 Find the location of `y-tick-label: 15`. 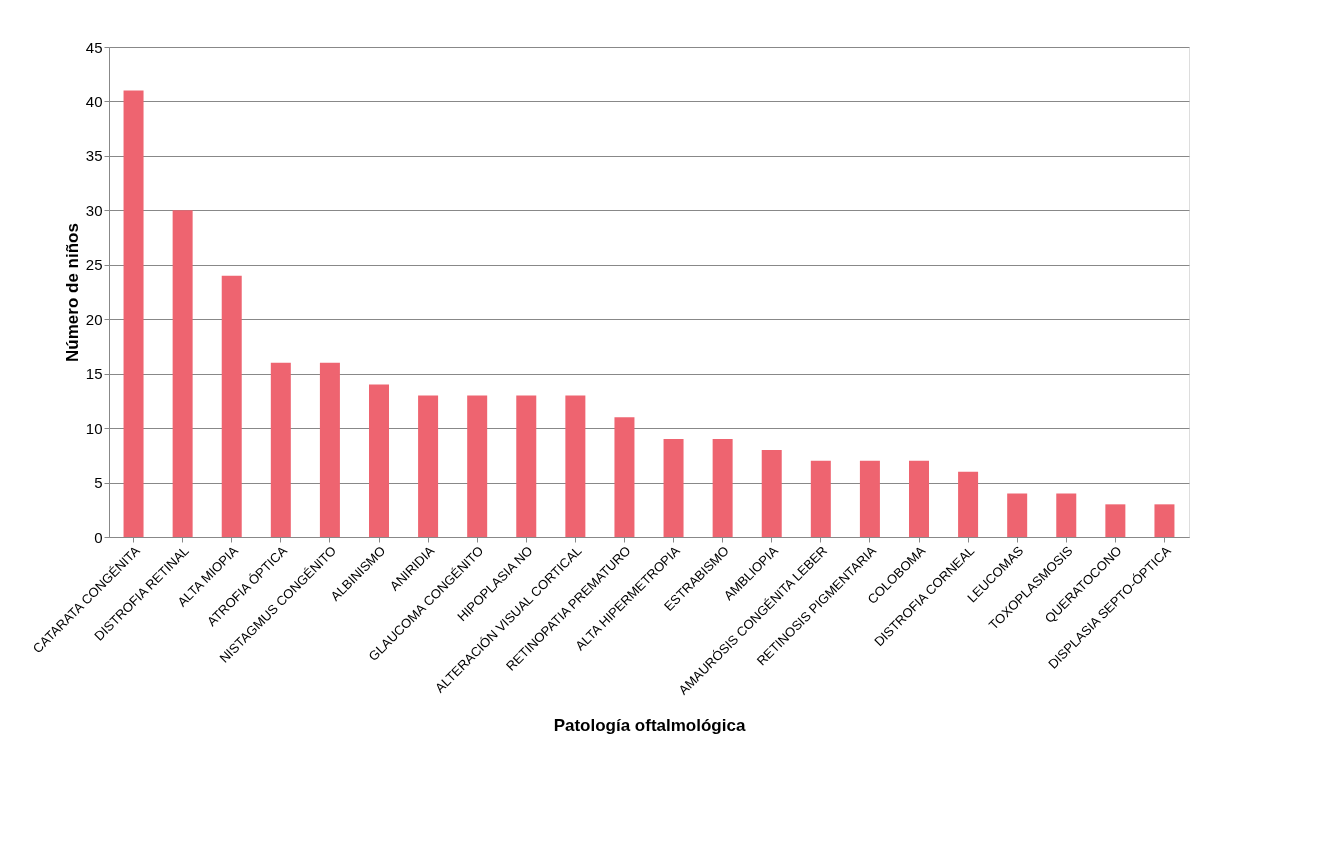

y-tick-label: 15 is located at coordinates (94, 374).